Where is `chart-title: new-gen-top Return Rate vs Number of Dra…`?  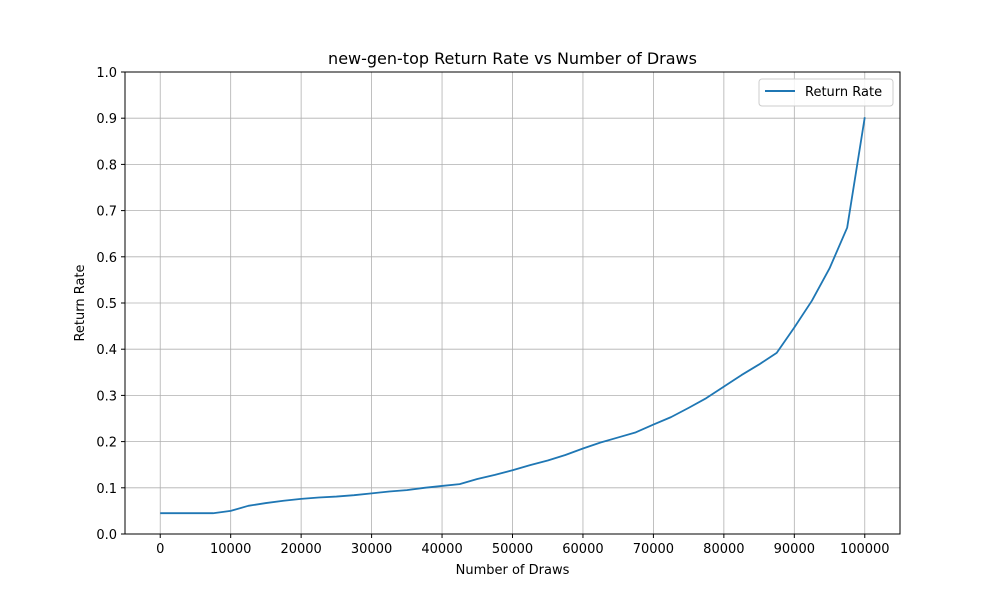
chart-title: new-gen-top Return Rate vs Number of Dra… is located at coordinates (512, 58).